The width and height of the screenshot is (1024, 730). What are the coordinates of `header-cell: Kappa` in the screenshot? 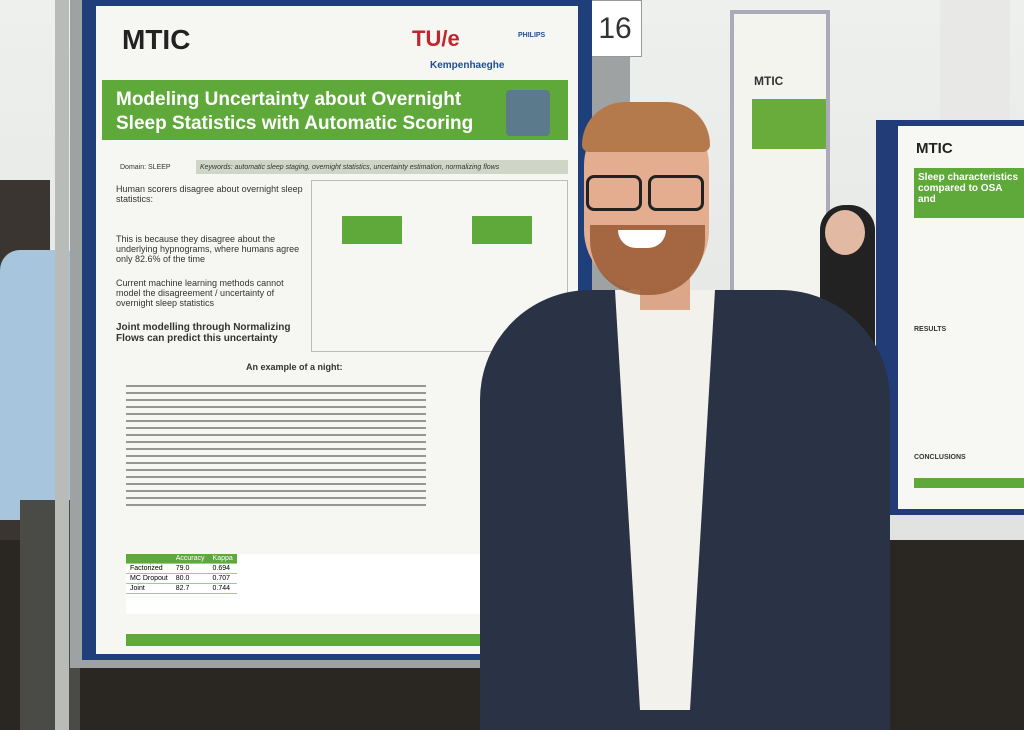 It's located at (222, 559).